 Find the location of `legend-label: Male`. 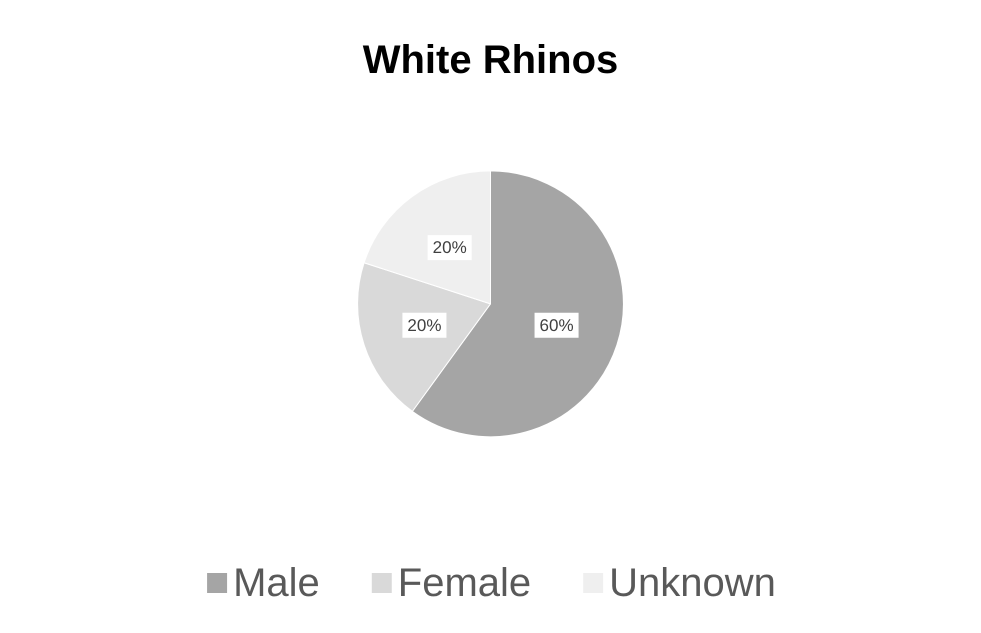

legend-label: Male is located at coordinates (276, 583).